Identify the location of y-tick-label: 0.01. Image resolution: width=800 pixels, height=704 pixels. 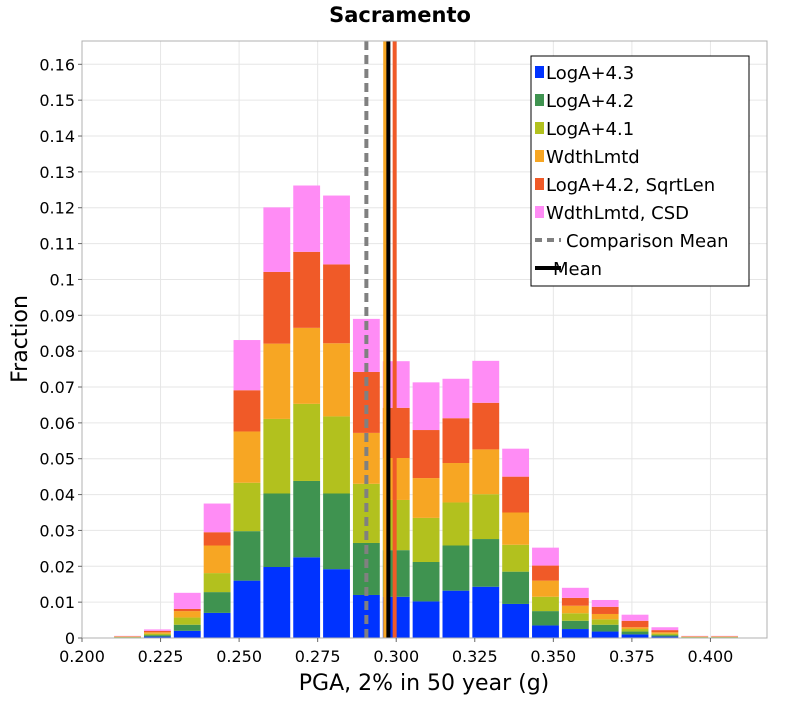
(57, 602).